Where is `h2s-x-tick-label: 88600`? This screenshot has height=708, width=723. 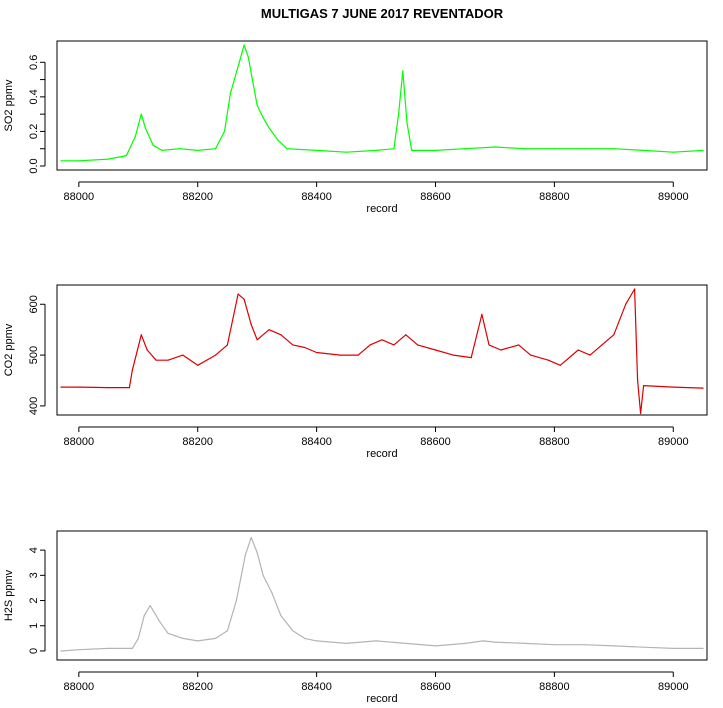
h2s-x-tick-label: 88600 is located at coordinates (435, 687).